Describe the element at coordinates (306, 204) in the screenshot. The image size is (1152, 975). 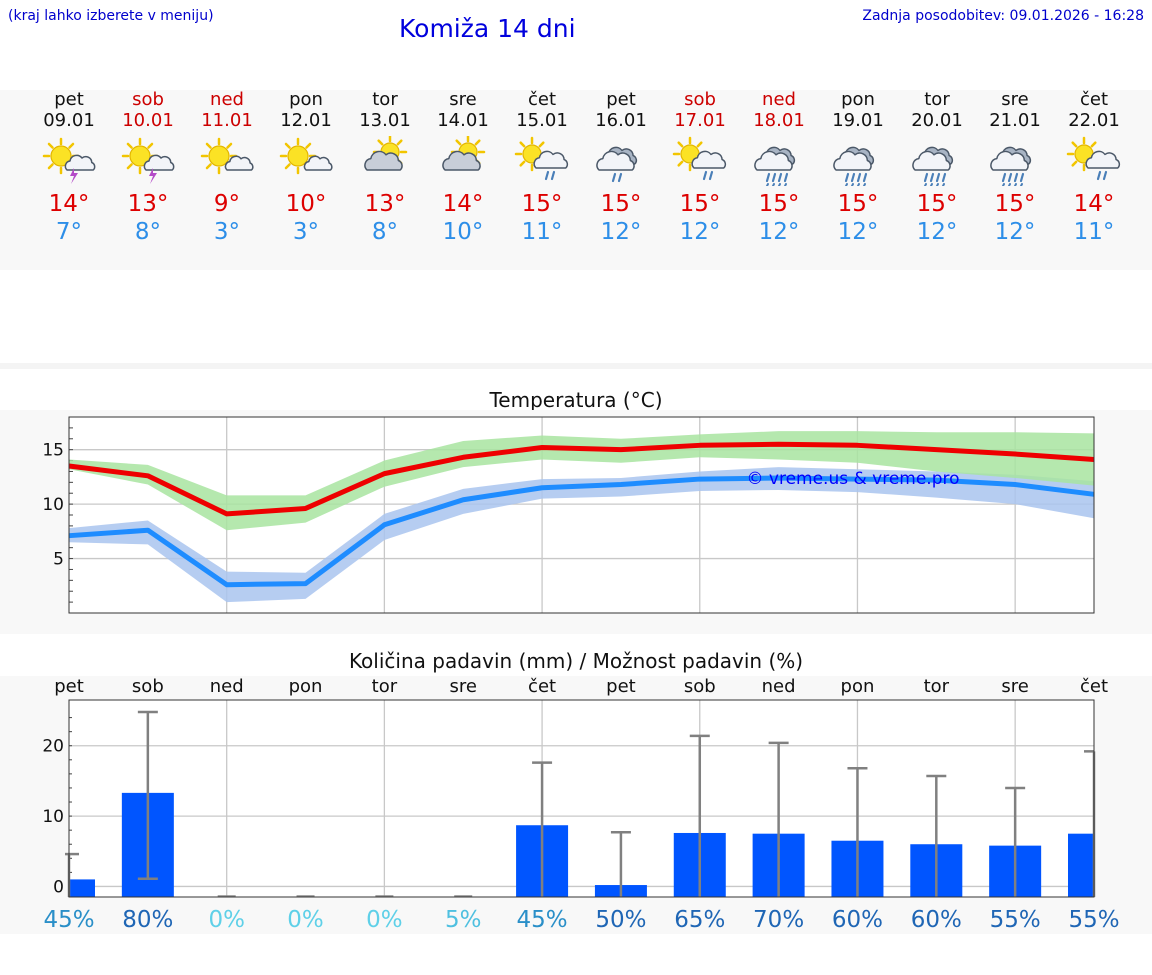
I see `max-temperature: 10°` at that location.